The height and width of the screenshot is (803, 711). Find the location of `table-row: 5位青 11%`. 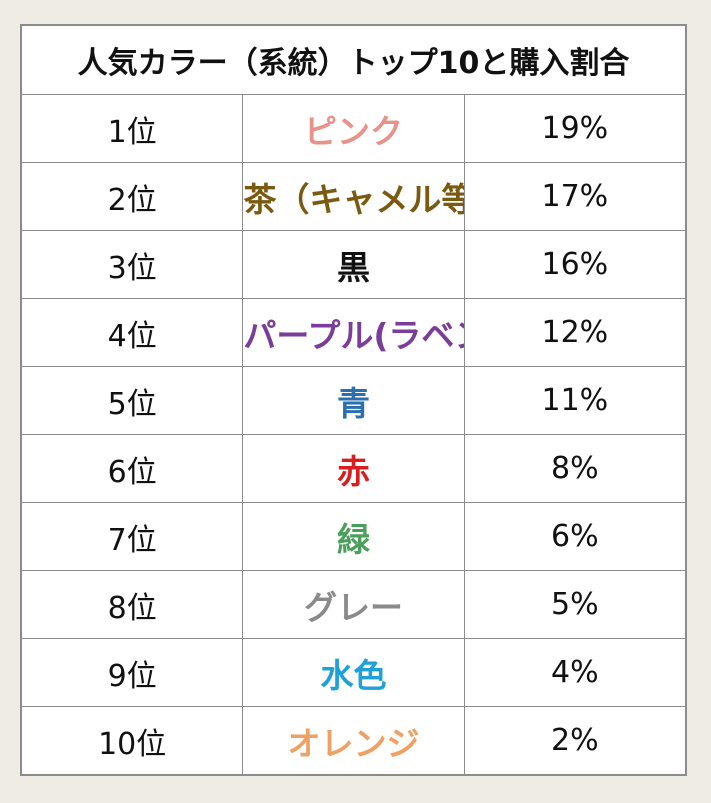

table-row: 5位青 11% is located at coordinates (353, 400).